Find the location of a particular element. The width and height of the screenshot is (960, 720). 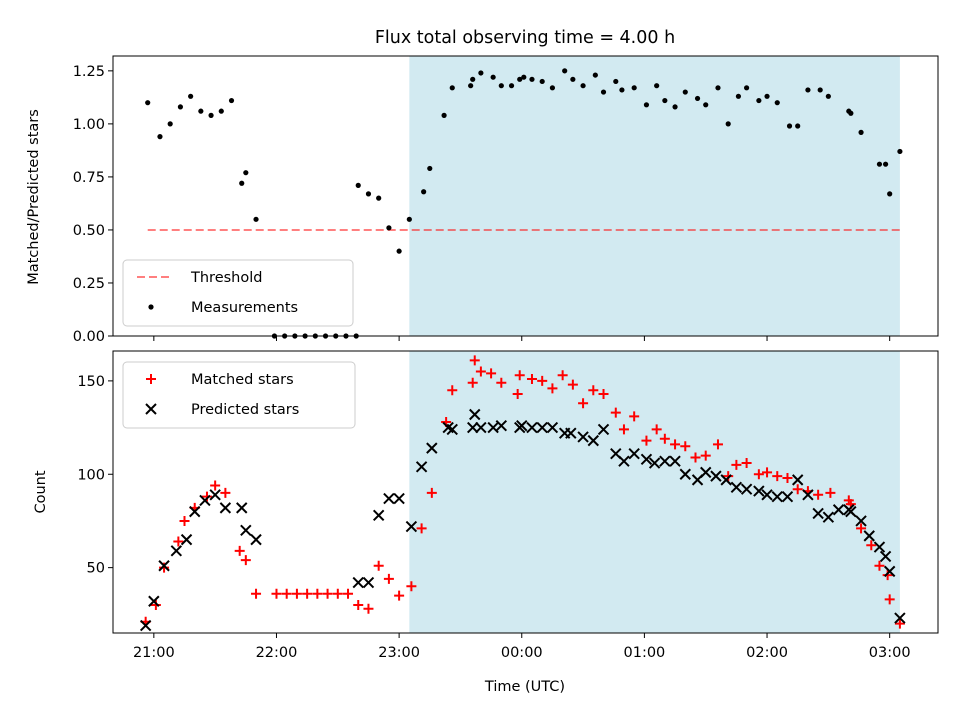

x-axis-label: Time (UTC) is located at coordinates (524, 687).